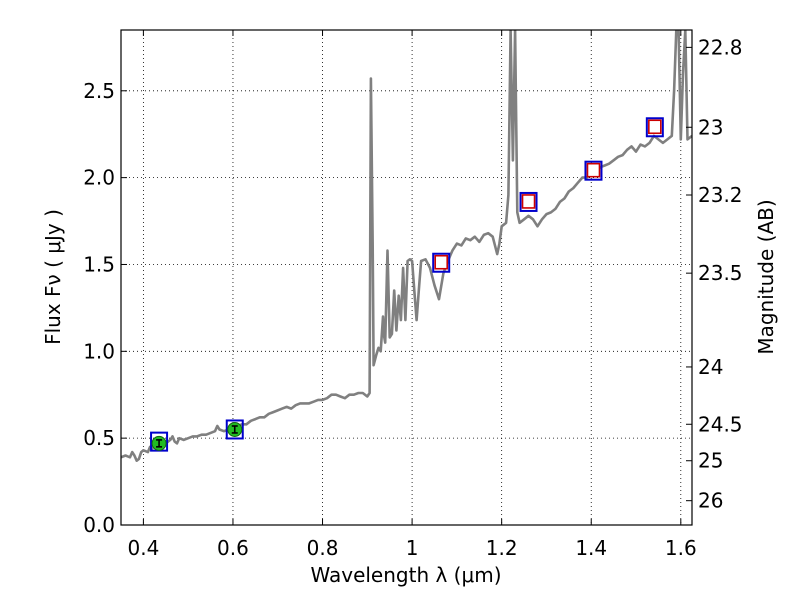 Image resolution: width=800 pixels, height=600 pixels. What do you see at coordinates (502, 548) in the screenshot?
I see `x-tick-label: 1.2` at bounding box center [502, 548].